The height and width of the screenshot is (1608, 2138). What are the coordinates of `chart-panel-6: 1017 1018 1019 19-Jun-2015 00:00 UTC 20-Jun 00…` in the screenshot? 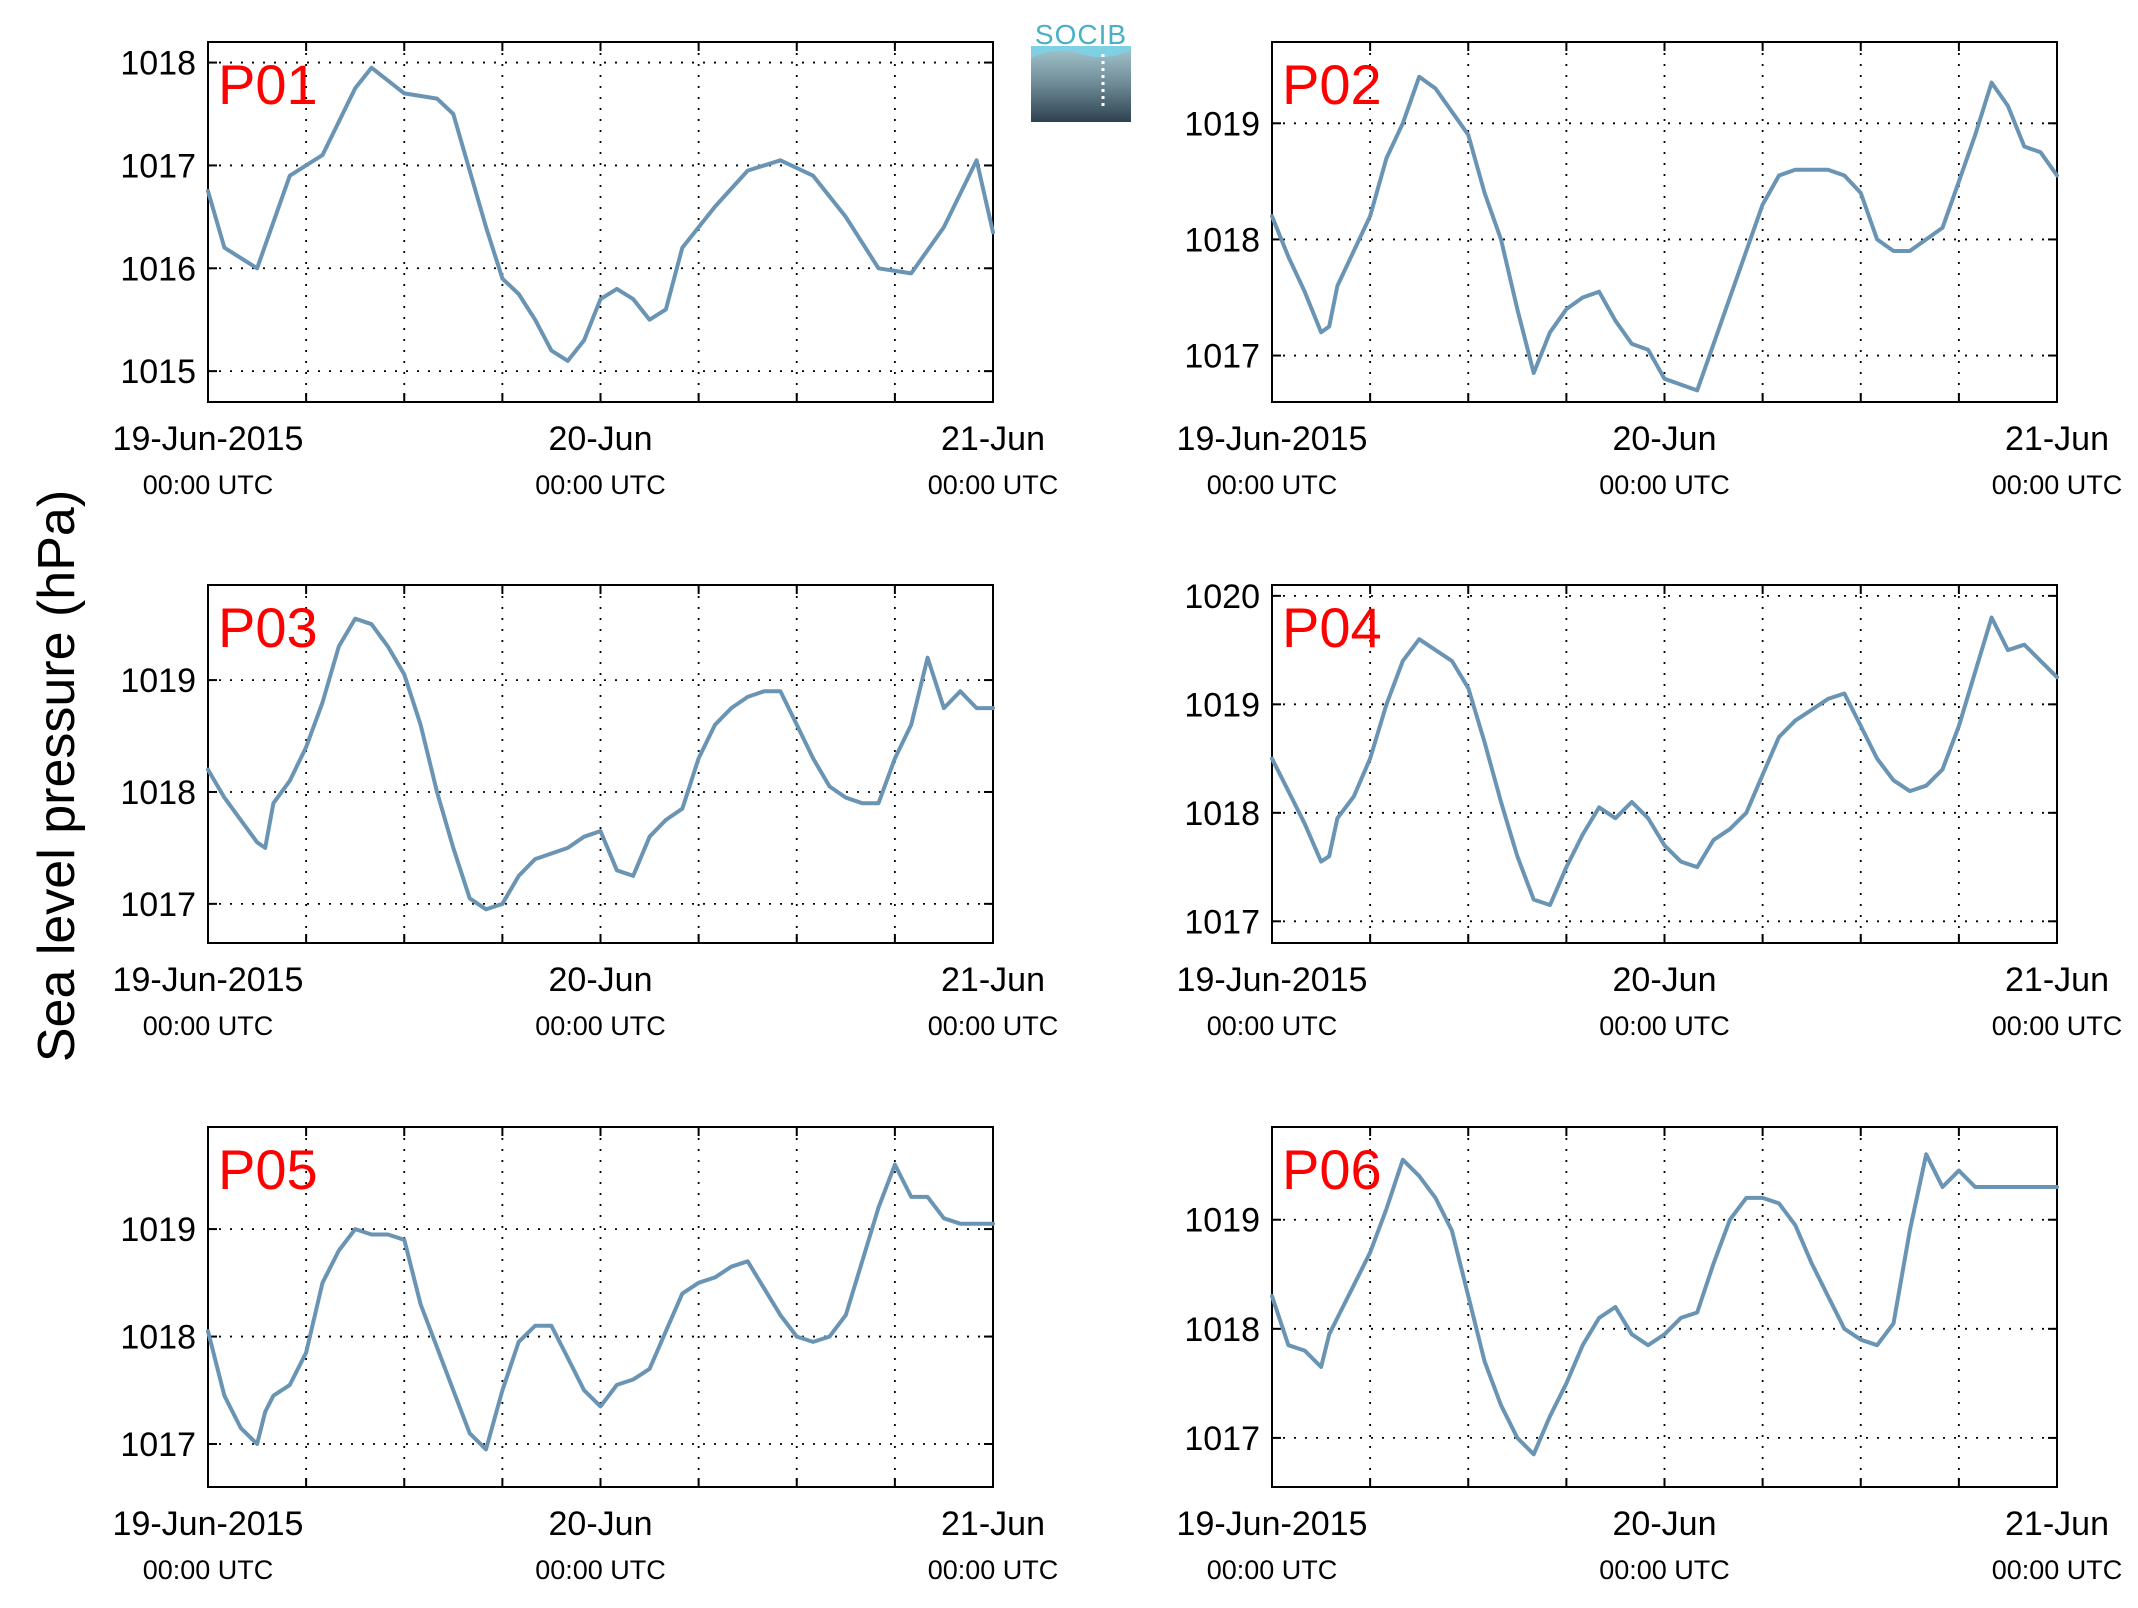 It's located at (1650, 1355).